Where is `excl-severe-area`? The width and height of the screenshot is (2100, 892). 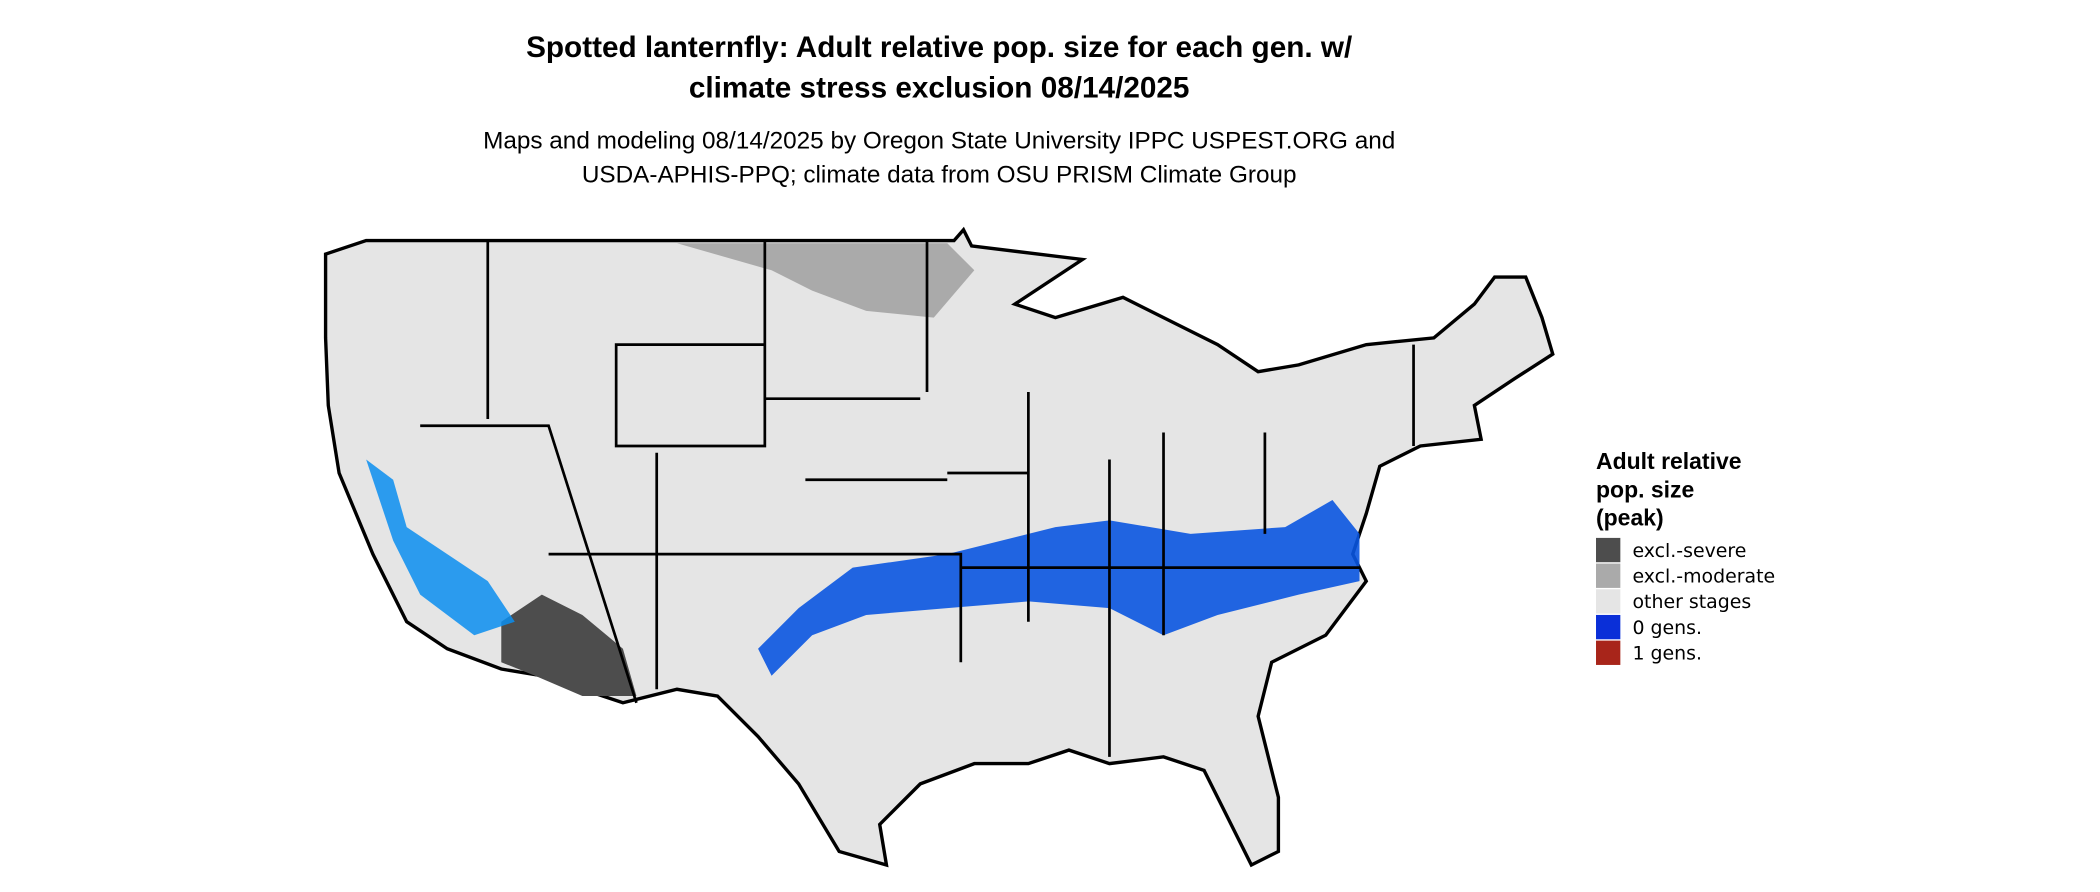
excl-severe-area is located at coordinates (569, 645).